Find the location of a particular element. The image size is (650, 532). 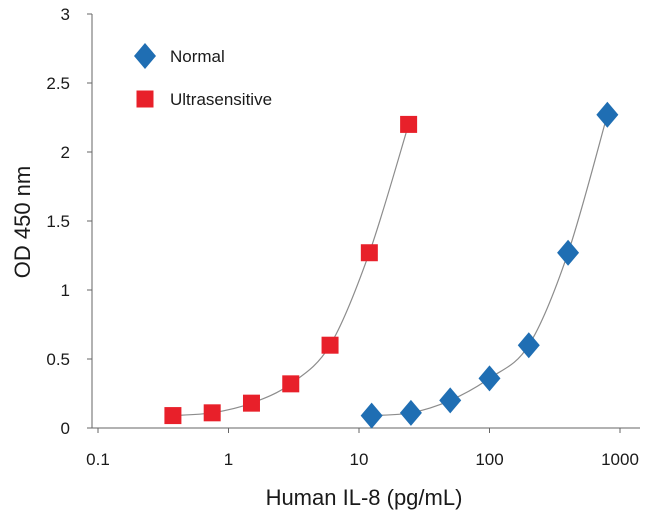

y-tick-label: 1.5 is located at coordinates (58, 221).